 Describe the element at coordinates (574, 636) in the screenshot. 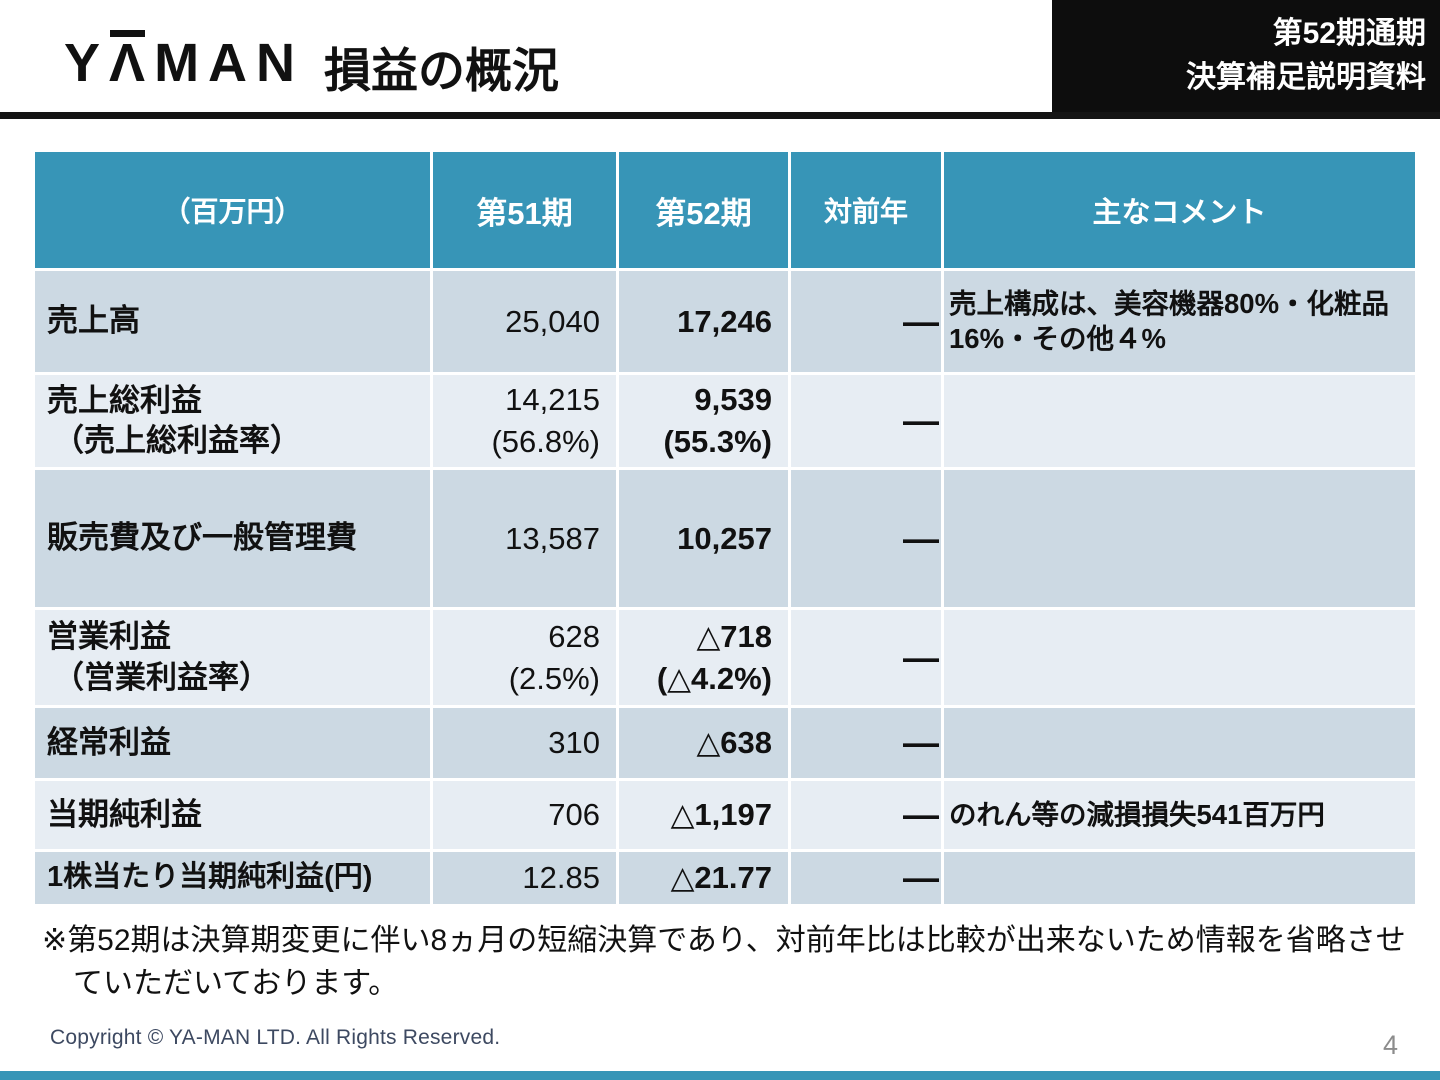

I see `value-main: 628` at that location.